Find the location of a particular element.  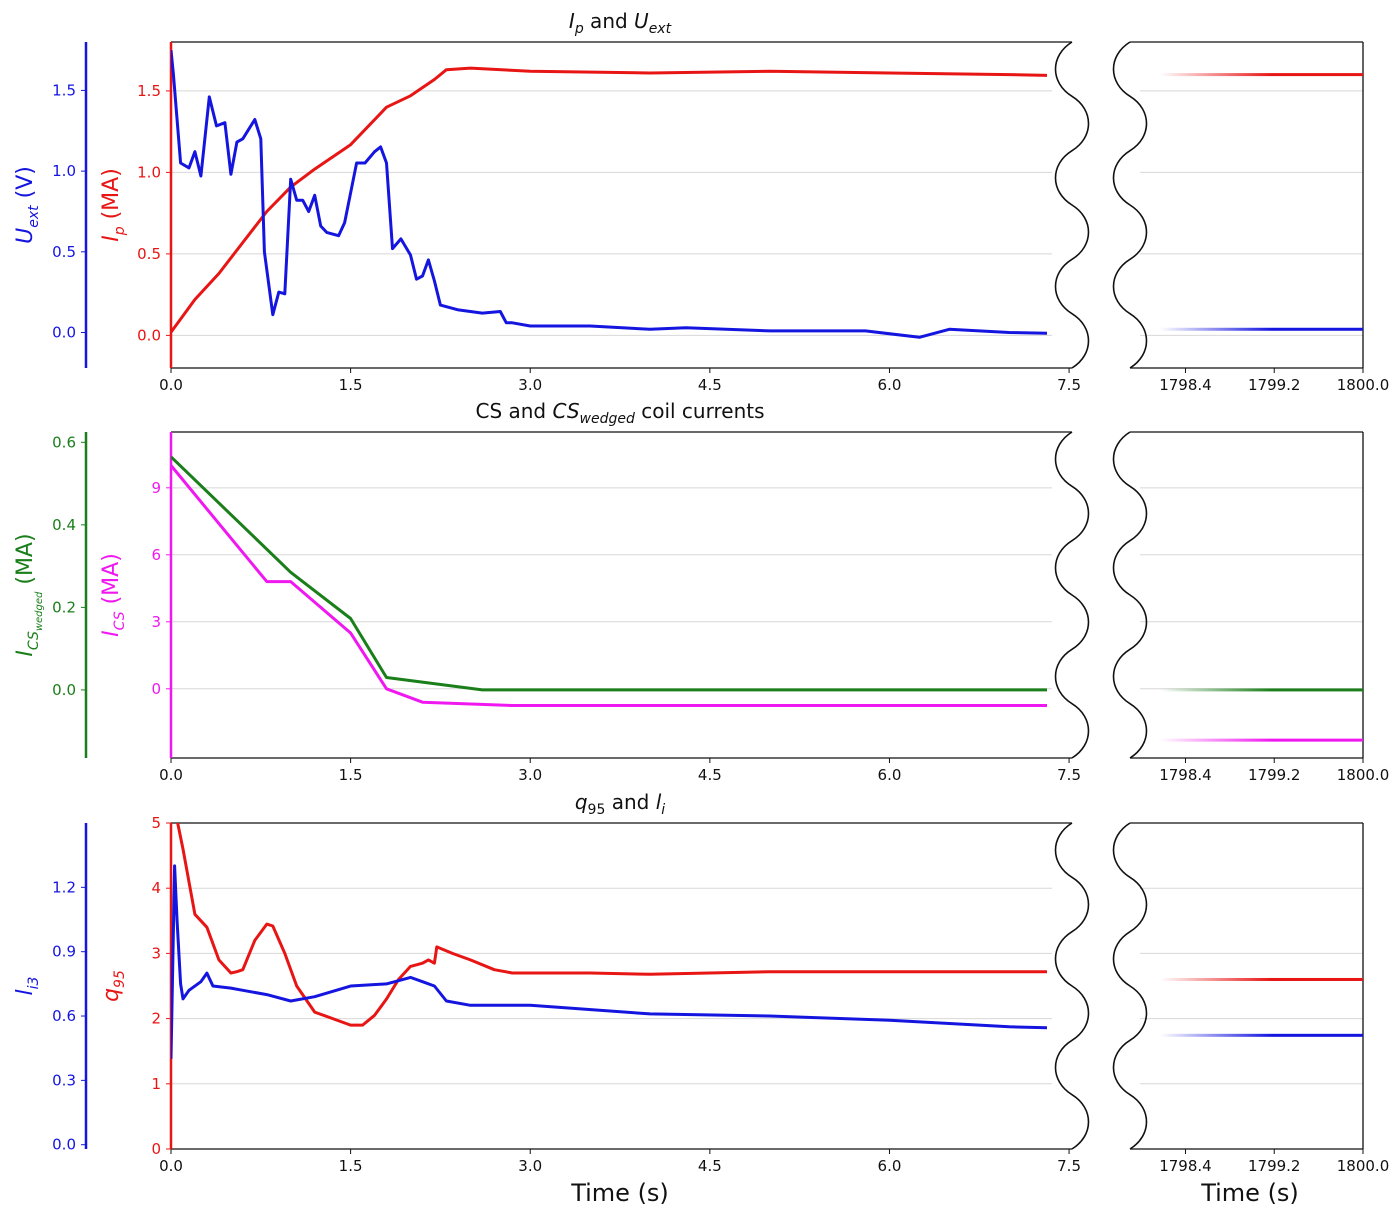

y-tick-label-inner: 0.0 is located at coordinates (149, 335).